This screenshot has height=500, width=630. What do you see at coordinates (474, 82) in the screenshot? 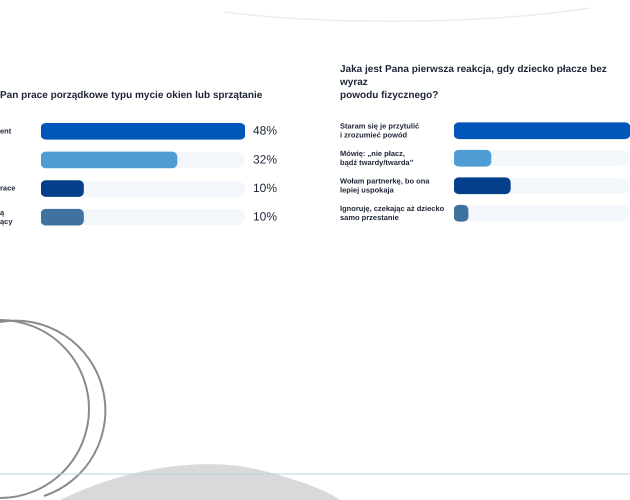
I see `chart-title: Jaka jest Pana pierwsza reakcja, gdy dziecko płacze bez wyraz powodu fizycznego?` at bounding box center [474, 82].